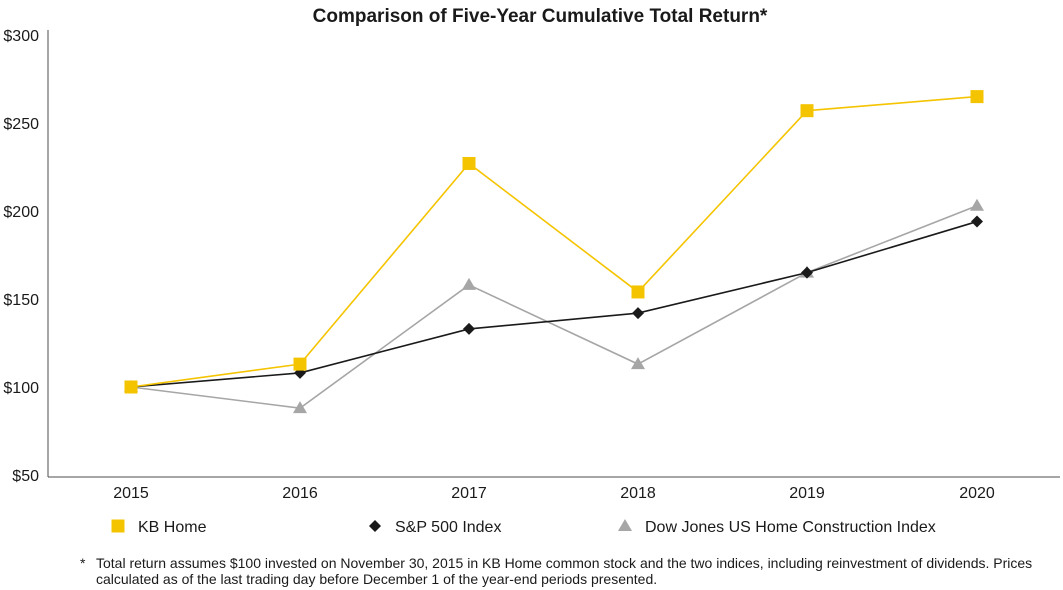  Describe the element at coordinates (554, 493) in the screenshot. I see `x-axis-ticks: 2015 2016 2017 2018 2019 2020` at that location.